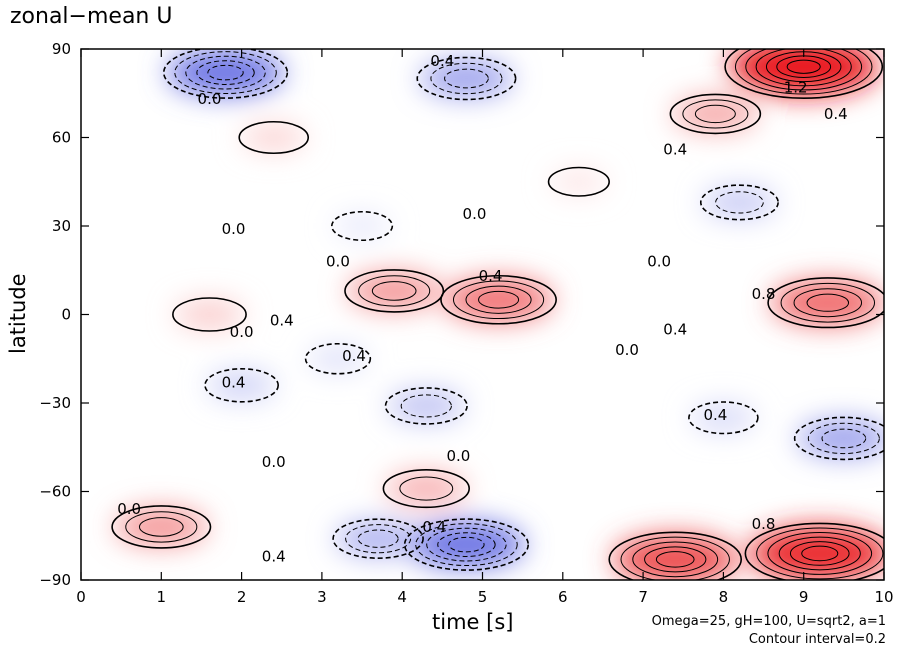 The width and height of the screenshot is (904, 654). What do you see at coordinates (715, 415) in the screenshot?
I see `contour-label-15: 0.4` at bounding box center [715, 415].